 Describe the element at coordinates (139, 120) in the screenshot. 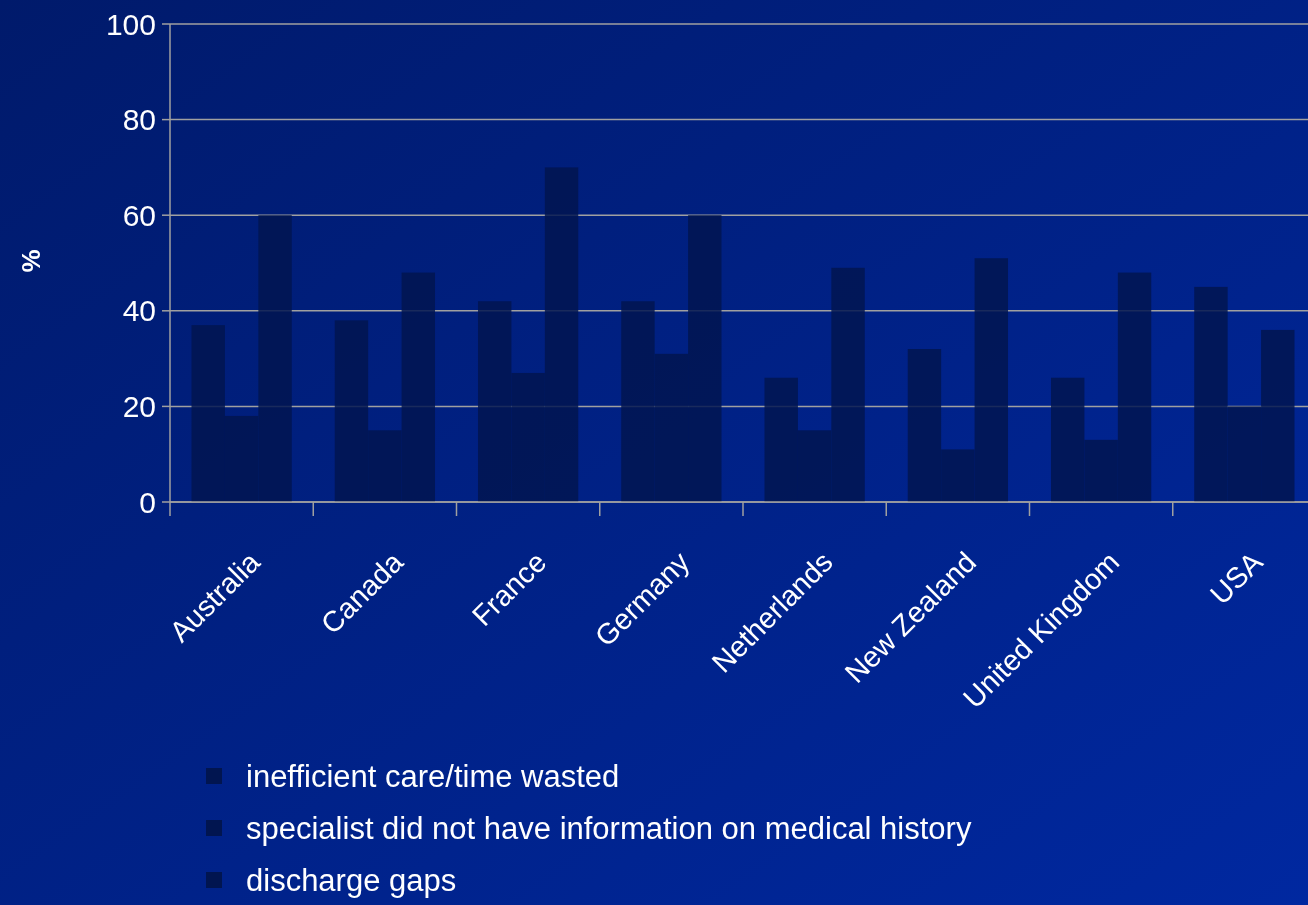

I see `y-tick-label: 80` at that location.